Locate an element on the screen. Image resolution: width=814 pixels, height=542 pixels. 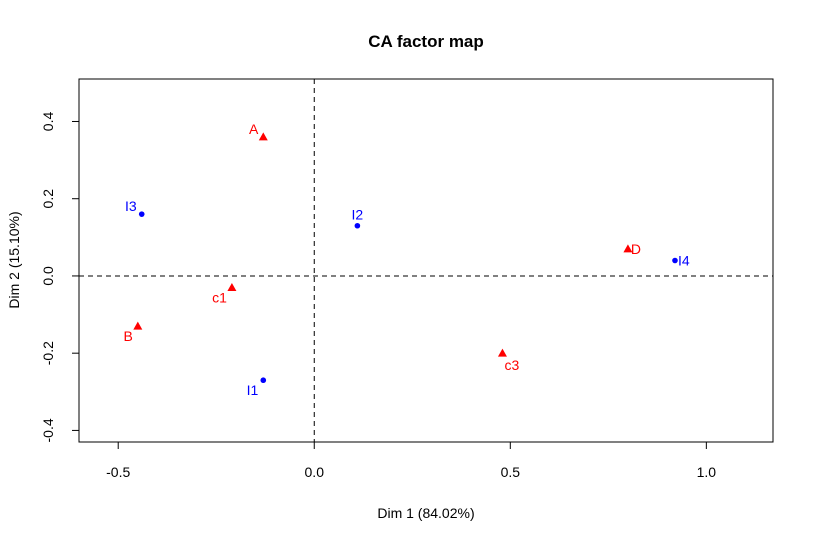
point-label-c1: c1 is located at coordinates (219, 298).